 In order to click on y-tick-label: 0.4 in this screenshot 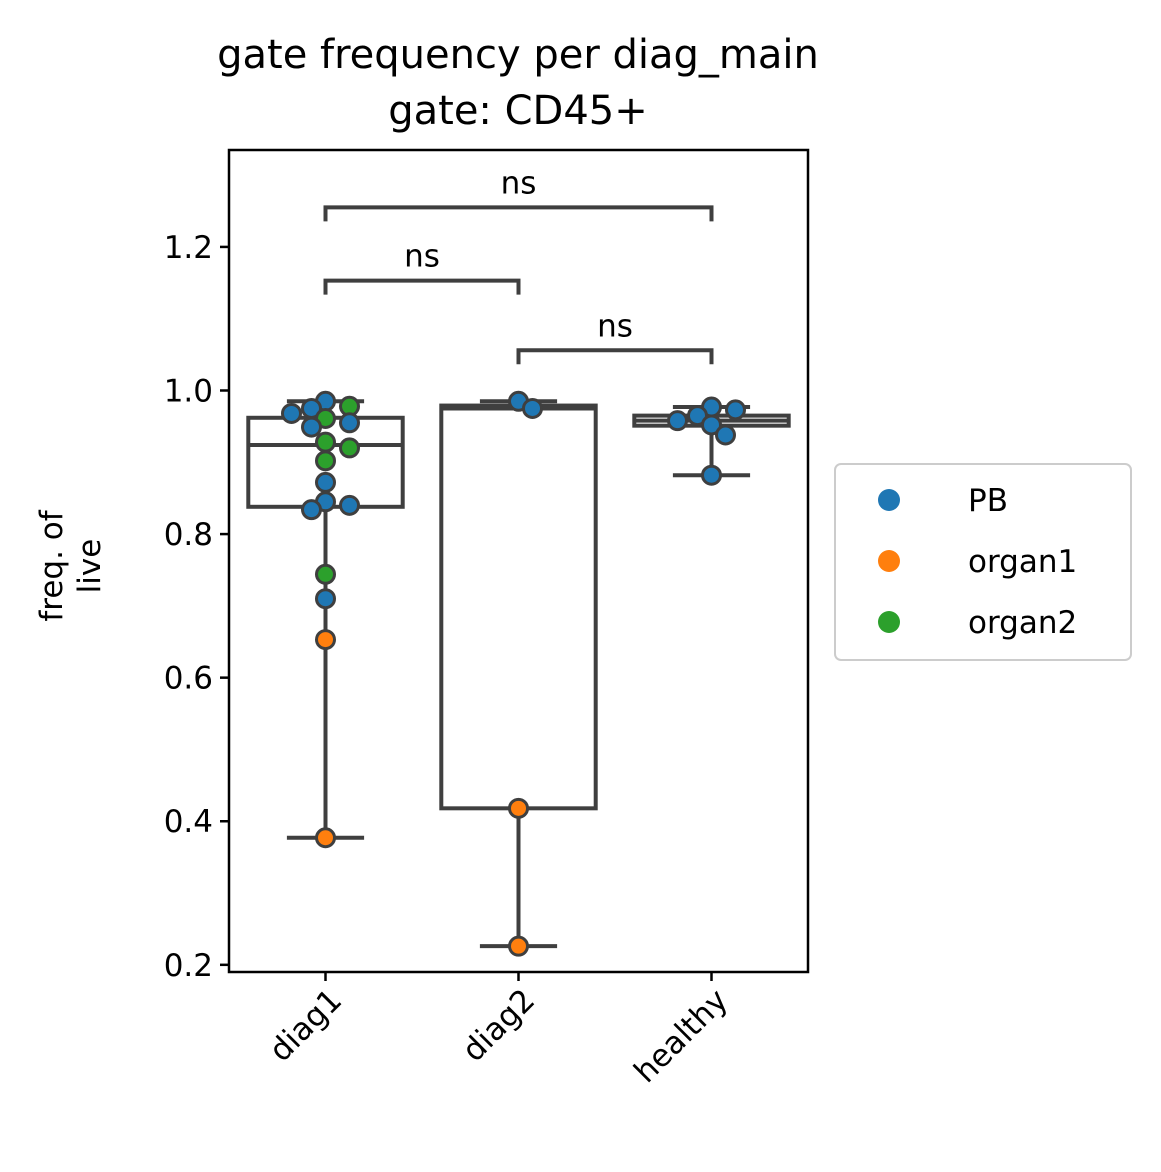, I will do `click(188, 822)`.